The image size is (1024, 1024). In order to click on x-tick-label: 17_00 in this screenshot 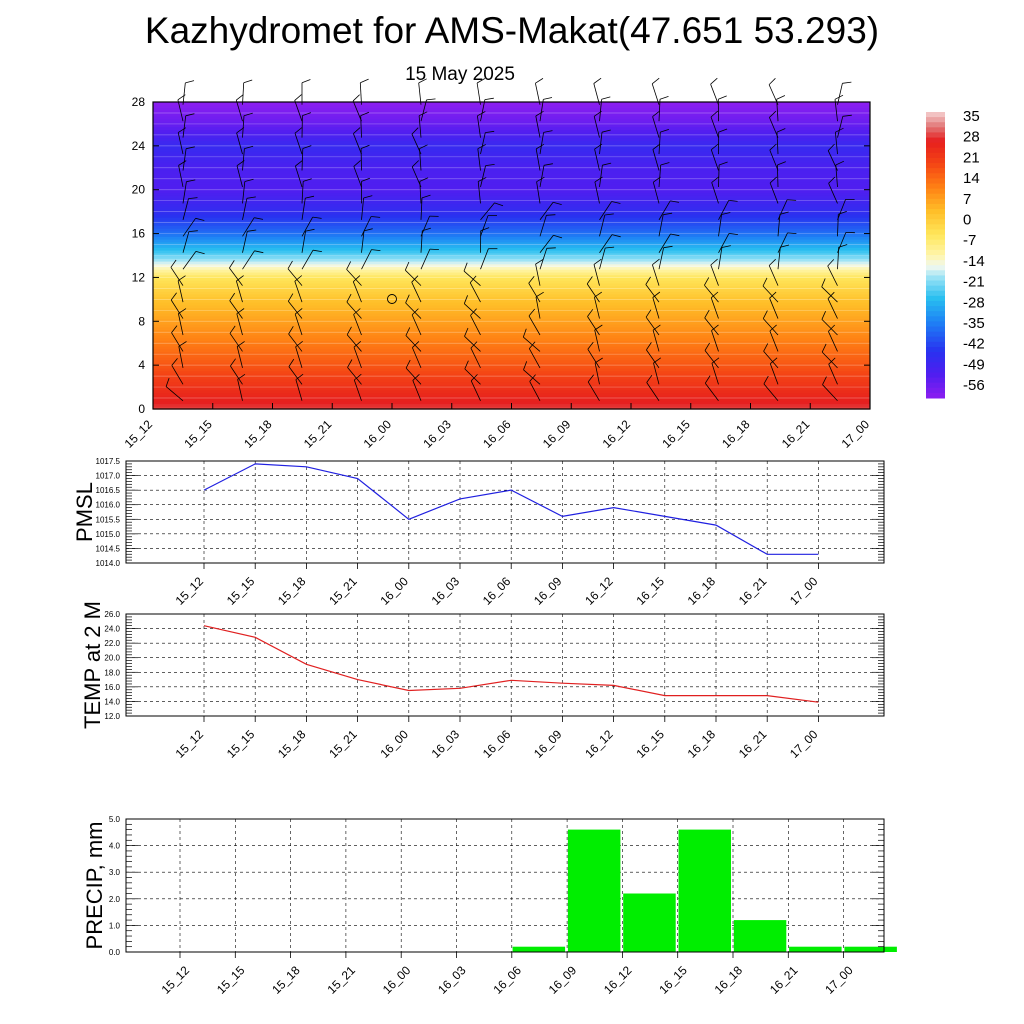, I will do `click(839, 980)`.